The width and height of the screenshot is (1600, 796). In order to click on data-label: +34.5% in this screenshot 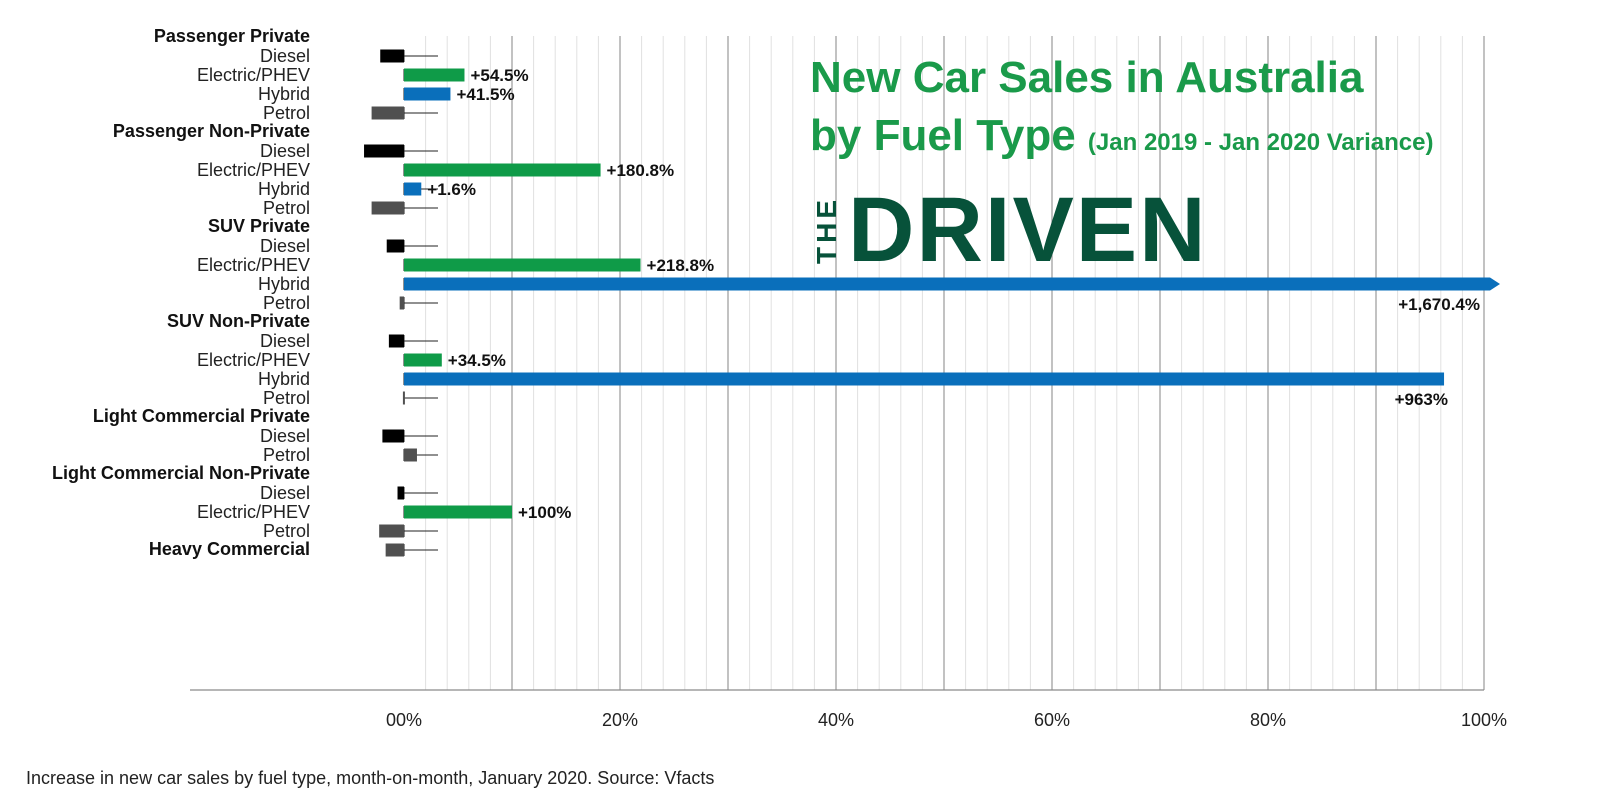, I will do `click(477, 360)`.